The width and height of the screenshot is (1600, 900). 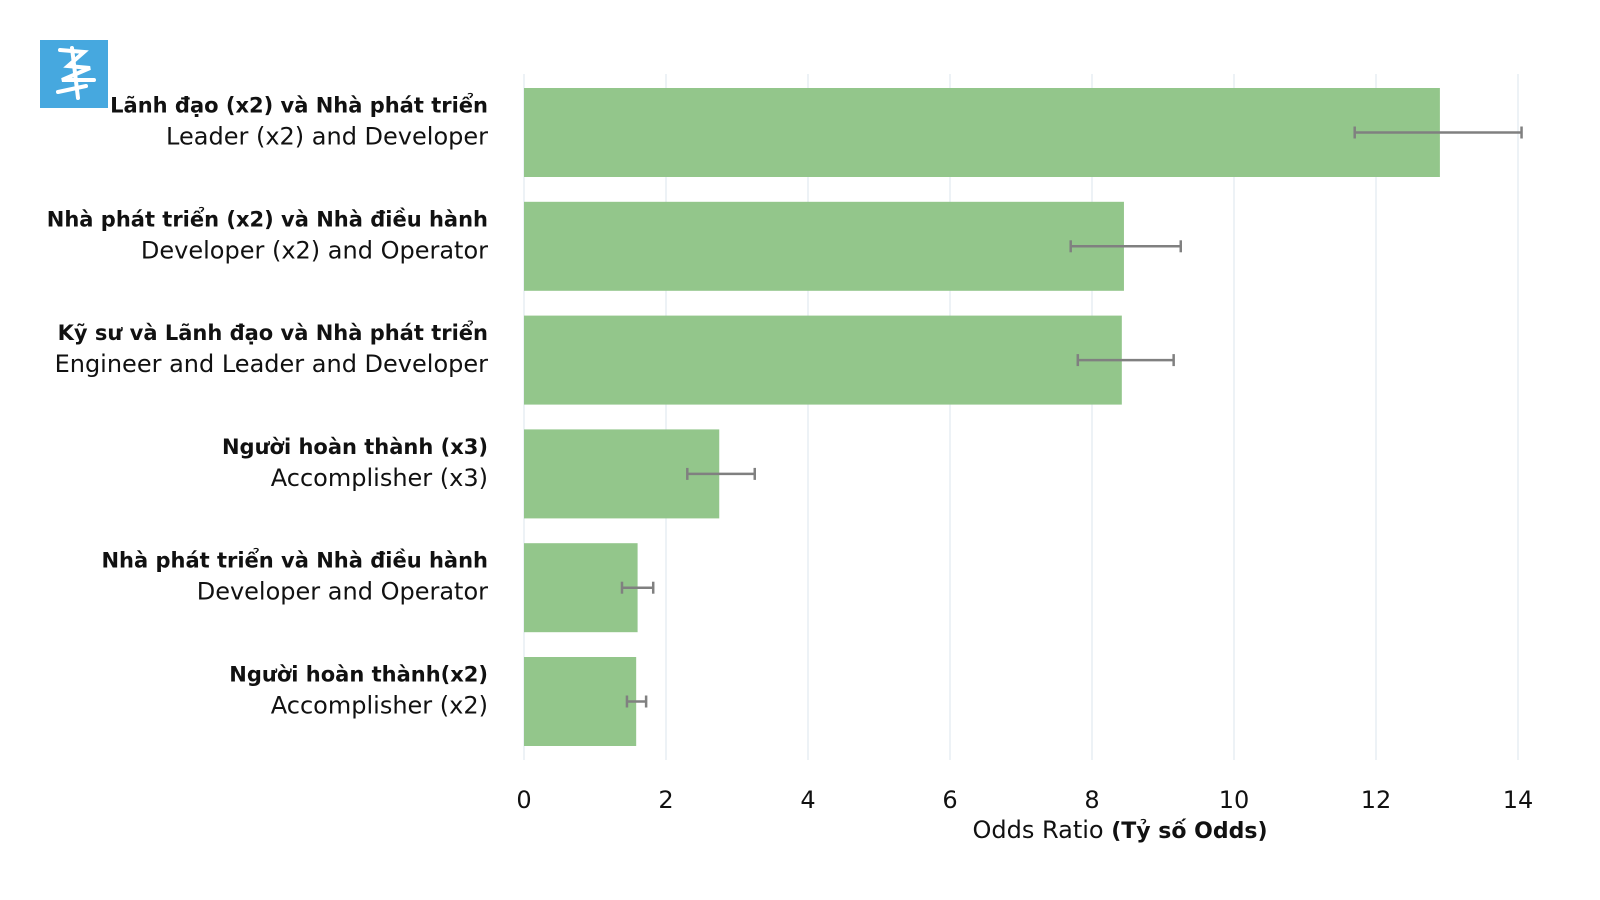 What do you see at coordinates (1024, 800) in the screenshot?
I see `x-tick-labels: 0 2 4 6 8 10 12 14` at bounding box center [1024, 800].